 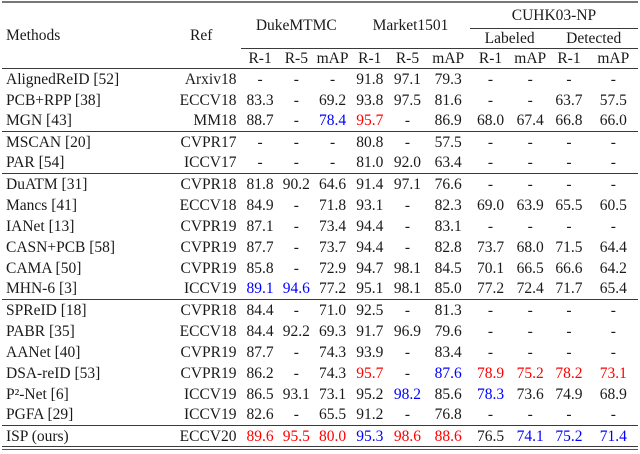 What do you see at coordinates (201, 121) in the screenshot?
I see `ref-venue: MM18` at bounding box center [201, 121].